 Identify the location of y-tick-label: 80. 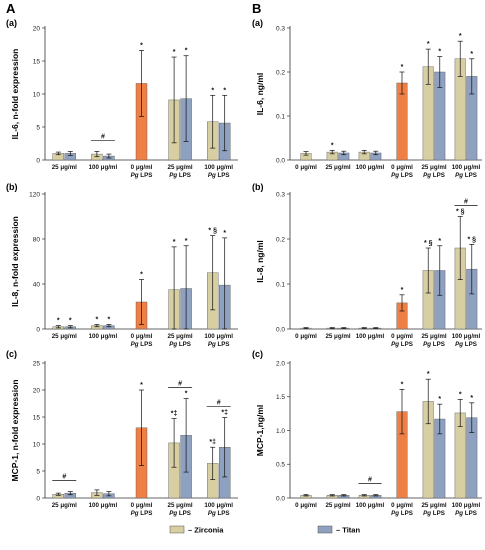
(37, 239).